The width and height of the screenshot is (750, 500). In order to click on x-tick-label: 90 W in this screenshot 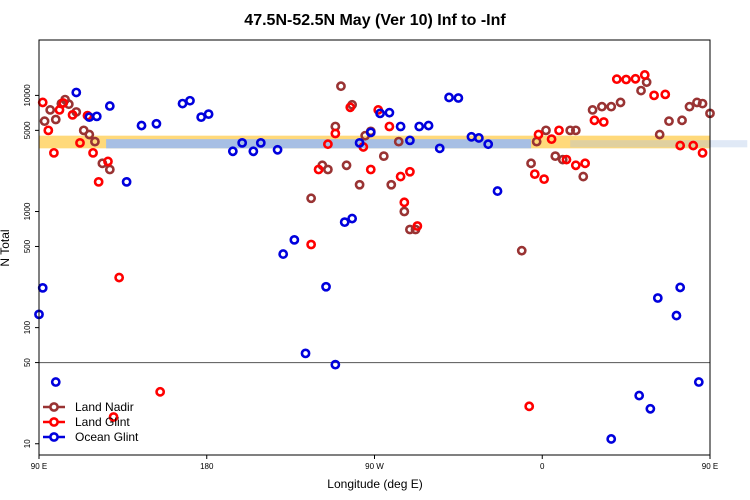, I will do `click(374, 466)`.